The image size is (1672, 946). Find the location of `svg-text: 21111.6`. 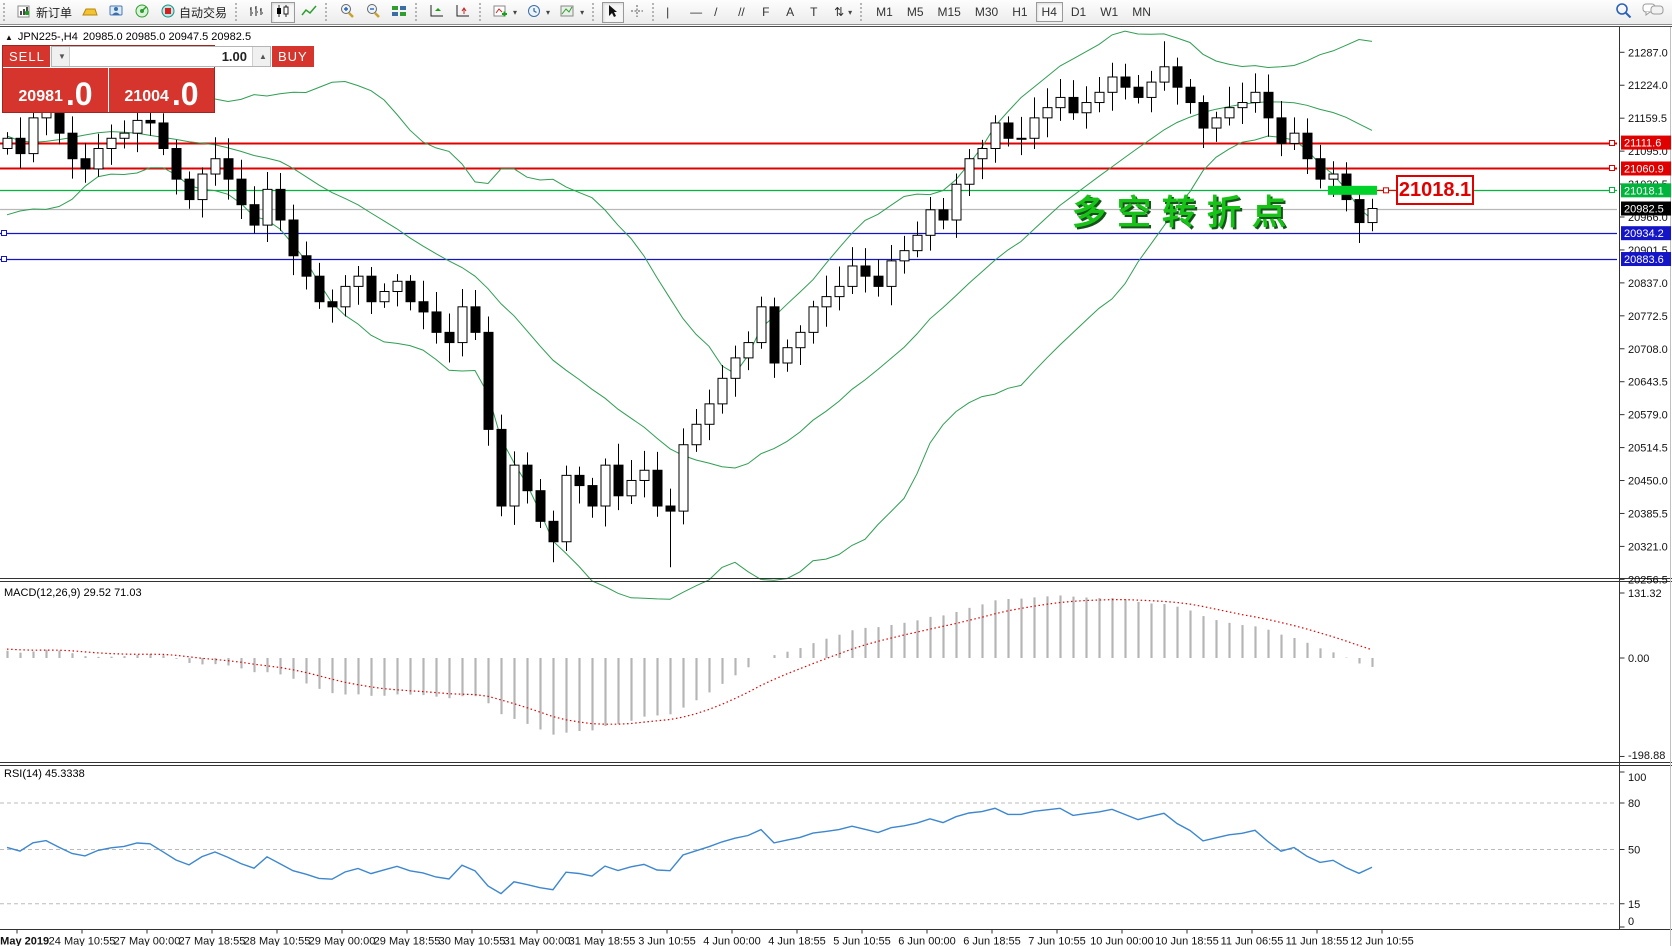

svg-text: 21111.6 is located at coordinates (1642, 144).